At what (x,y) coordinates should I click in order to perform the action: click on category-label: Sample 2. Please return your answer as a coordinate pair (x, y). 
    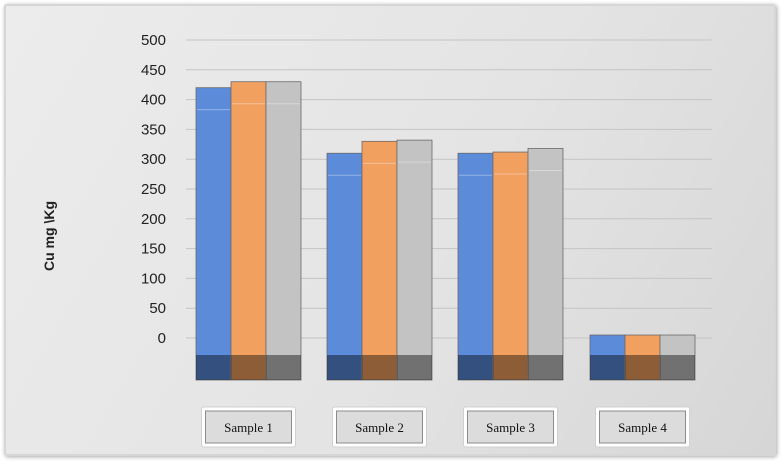
    Looking at the image, I should click on (379, 427).